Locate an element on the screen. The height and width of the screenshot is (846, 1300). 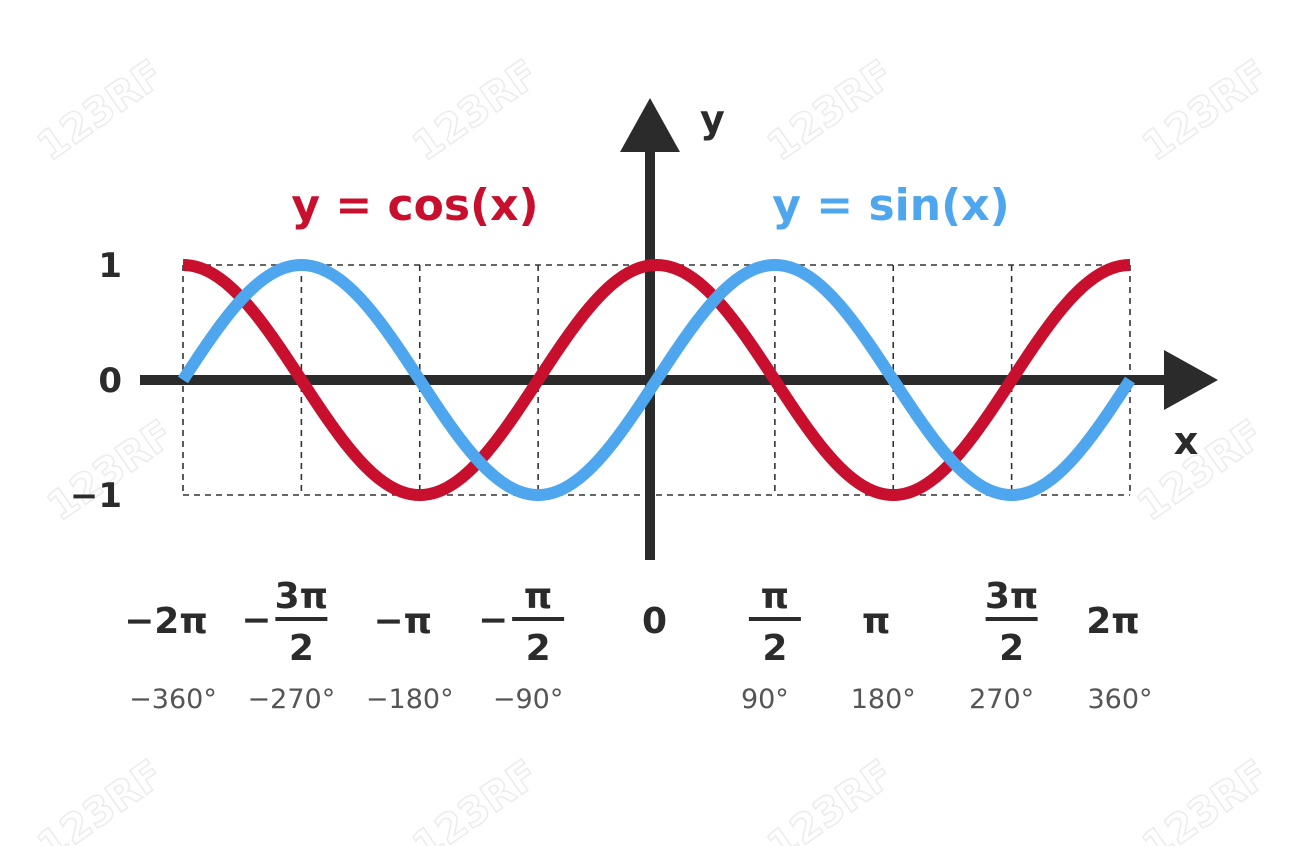
x-tick: 0 is located at coordinates (654, 621).